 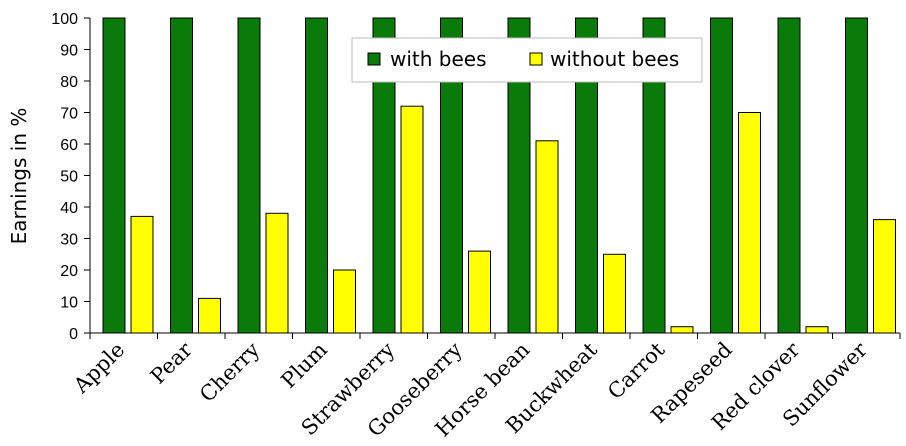 I want to click on bar-without-bees-apple, so click(x=142, y=274).